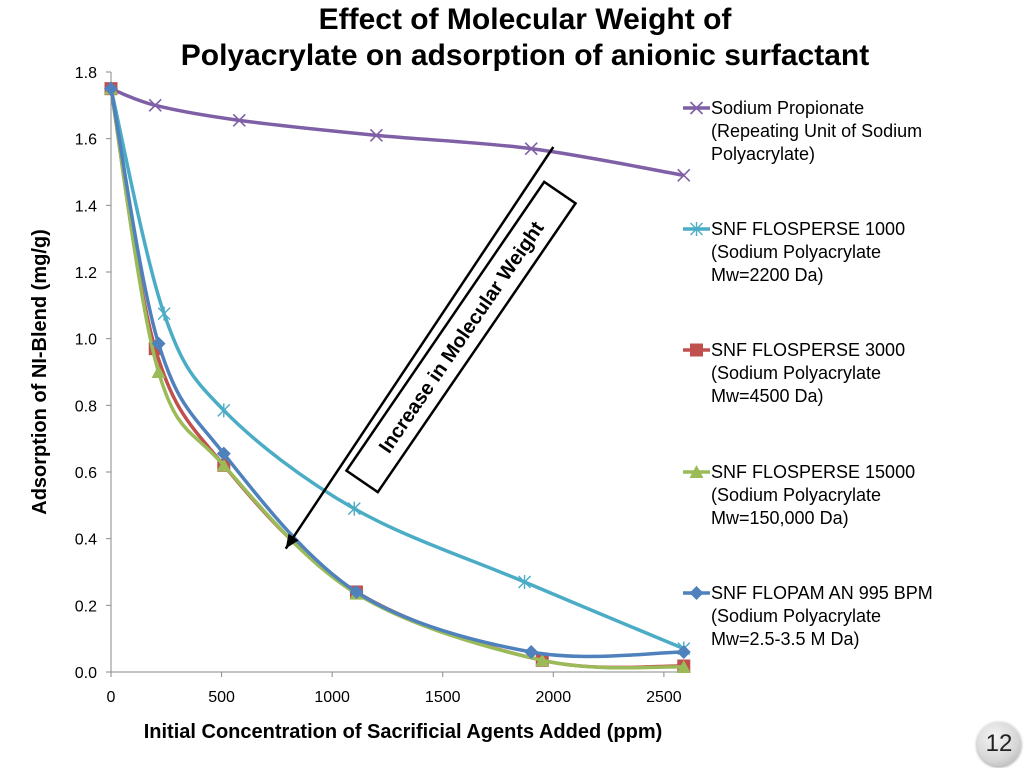 The image size is (1024, 768). I want to click on legend-label-line: Polyacrylate), so click(763, 154).